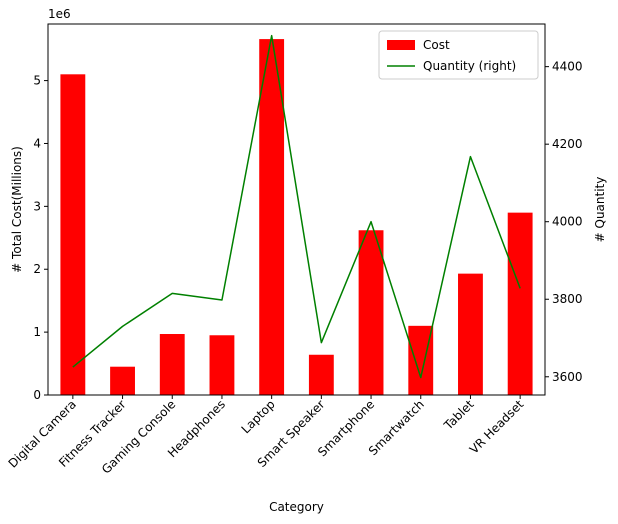 Image resolution: width=618 pixels, height=524 pixels. I want to click on y-offset-label: 1e6, so click(59, 14).